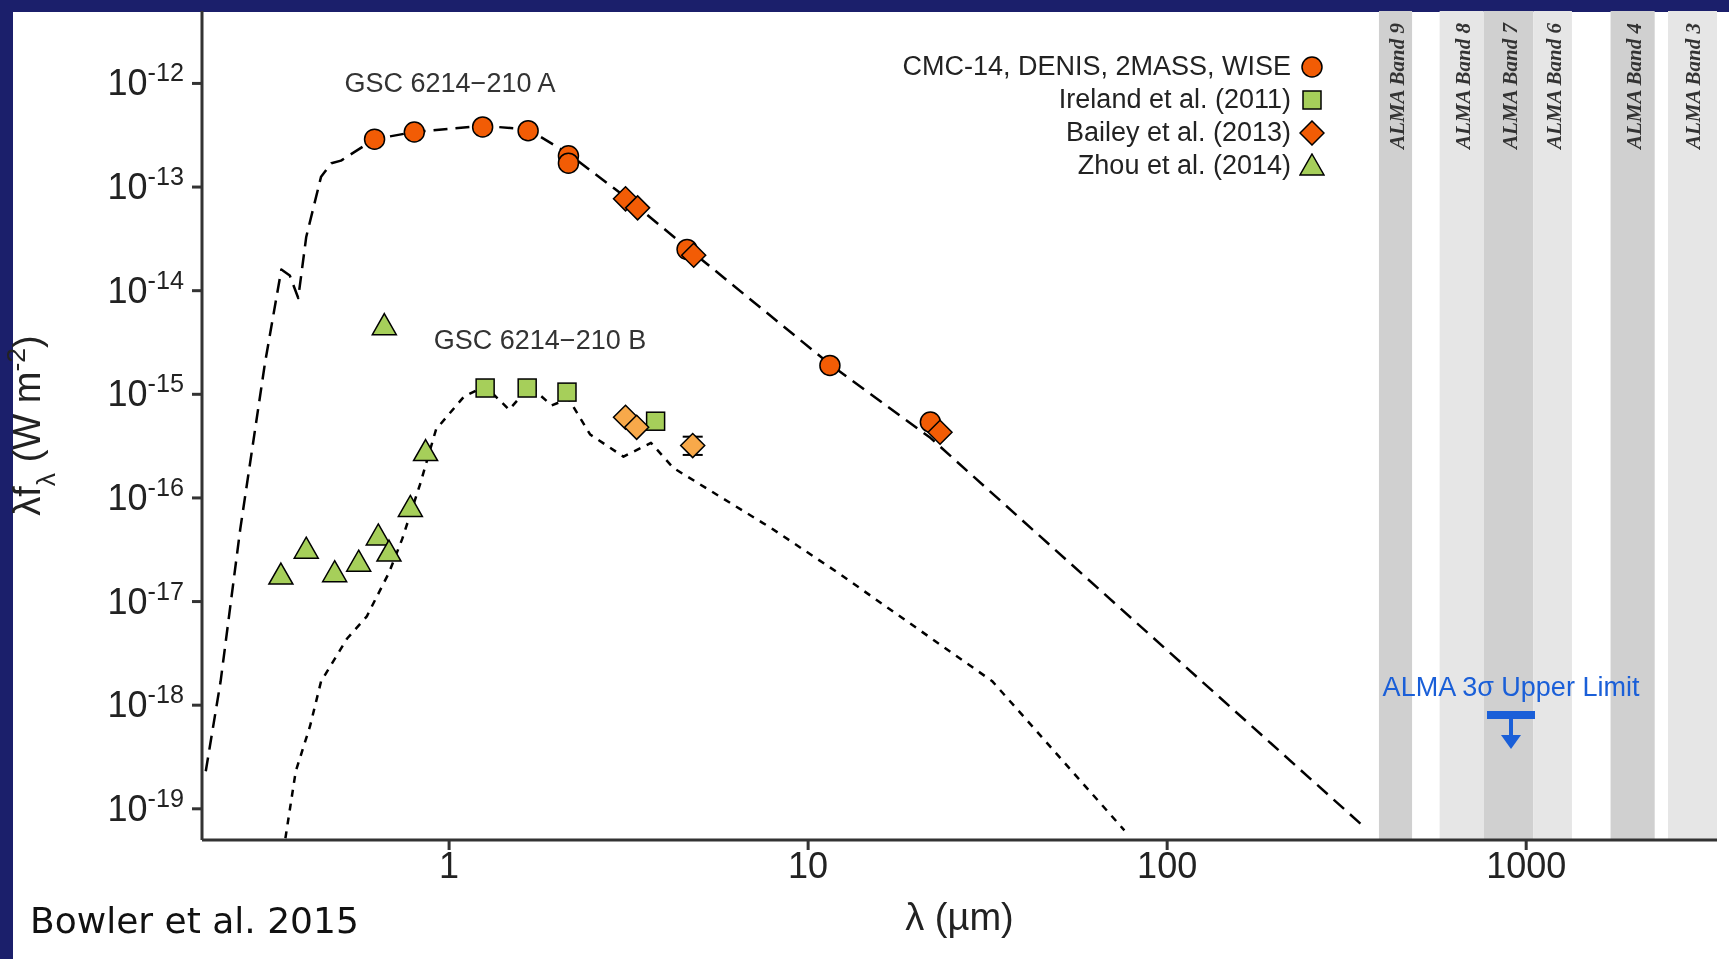 The height and width of the screenshot is (959, 1729). I want to click on legend-label: CMC-14, DENIS, 2MASS, WISE, so click(1096, 66).